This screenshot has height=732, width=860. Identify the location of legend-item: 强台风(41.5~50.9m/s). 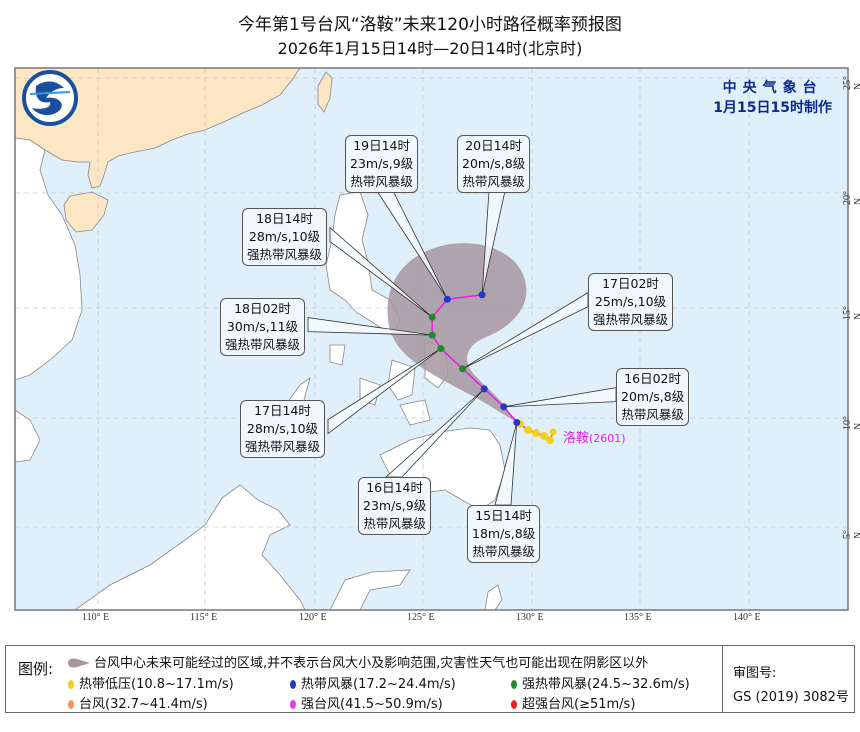
(366, 702).